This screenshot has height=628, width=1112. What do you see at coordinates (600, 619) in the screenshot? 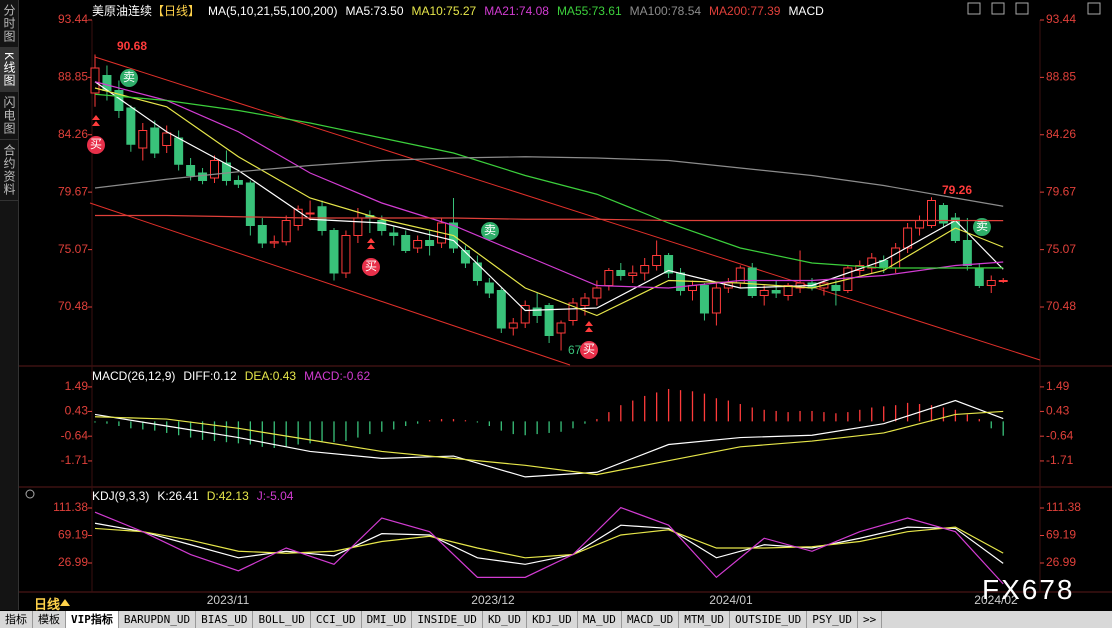
I see `tab: MA_UD` at bounding box center [600, 619].